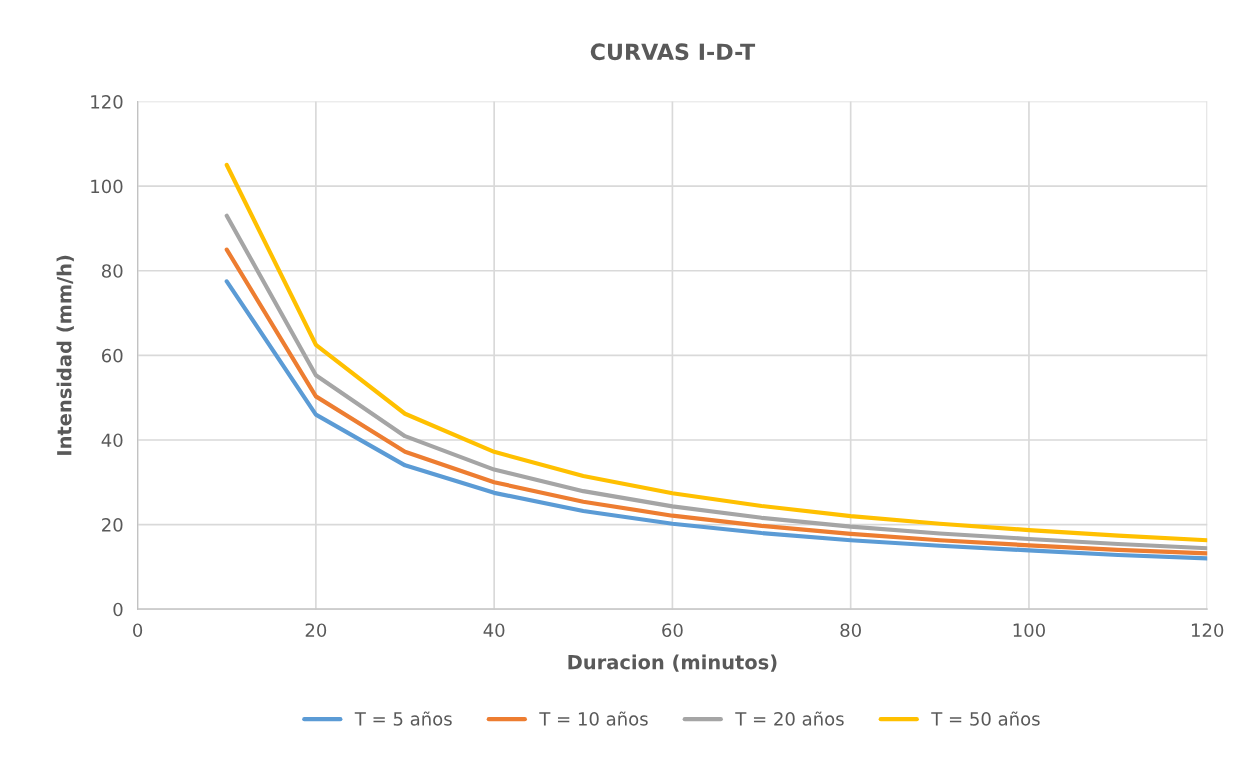 This screenshot has width=1251, height=781. What do you see at coordinates (789, 718) in the screenshot?
I see `legend-label: T = 20 años` at bounding box center [789, 718].